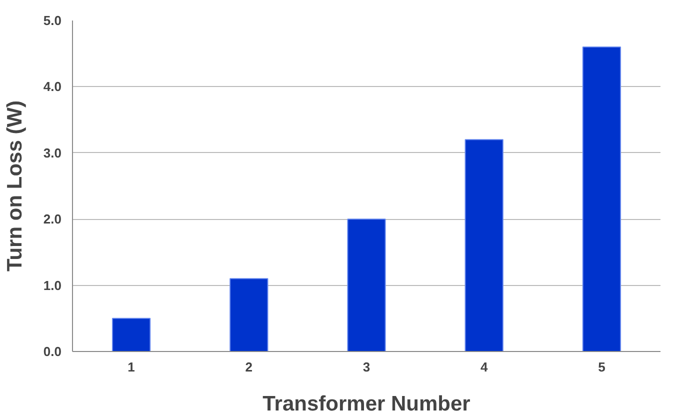 This screenshot has width=680, height=418. Describe the element at coordinates (52, 86) in the screenshot. I see `y-tick-label: 4.0` at that location.